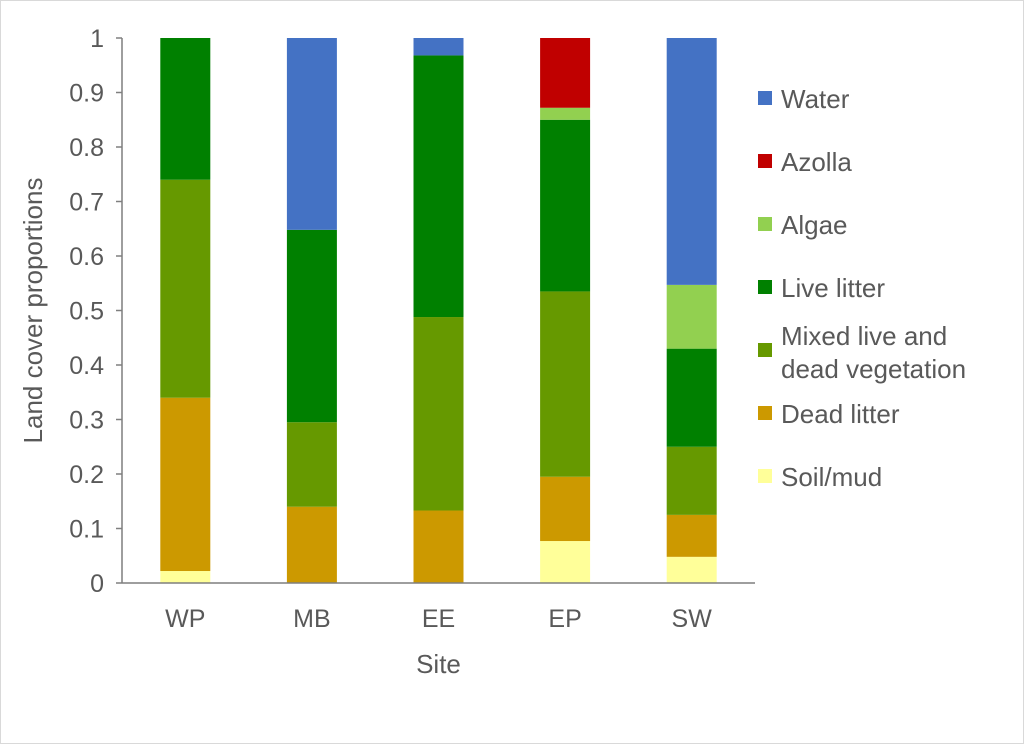 Image resolution: width=1024 pixels, height=744 pixels. What do you see at coordinates (438, 186) in the screenshot?
I see `bar-segment-ee-live-litter` at bounding box center [438, 186].